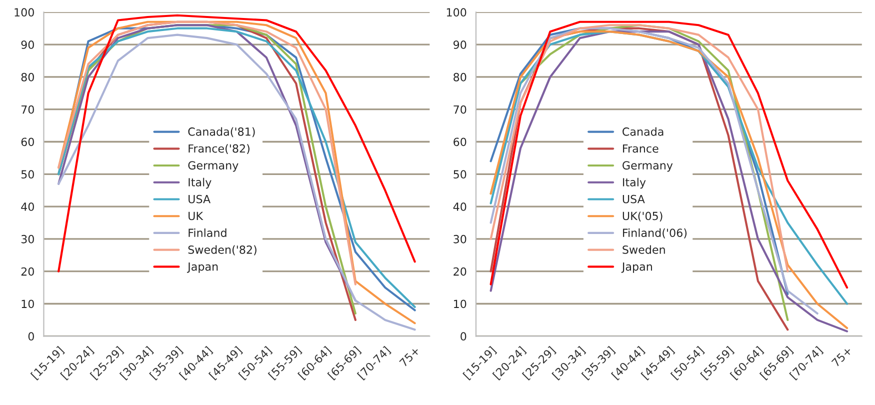 This screenshot has width=875, height=405. Describe the element at coordinates (642, 217) in the screenshot. I see `legend-label: UK('05)` at that location.